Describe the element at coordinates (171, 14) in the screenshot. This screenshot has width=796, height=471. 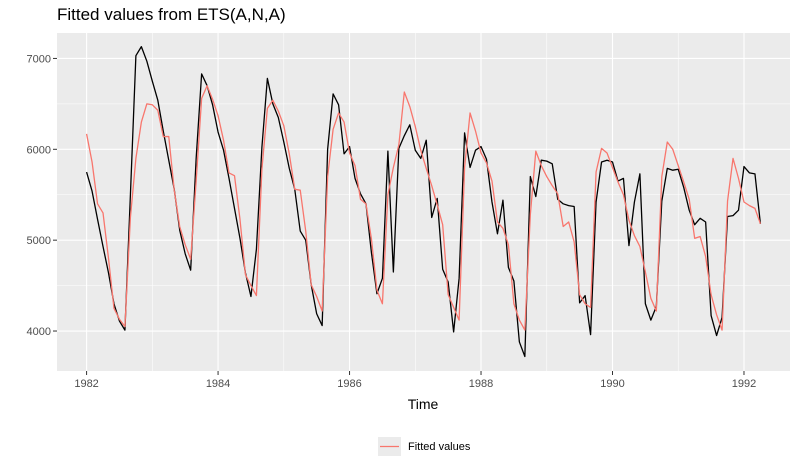
I see `chart-title: Fitted values from ETS(A,N,A)` at that location.